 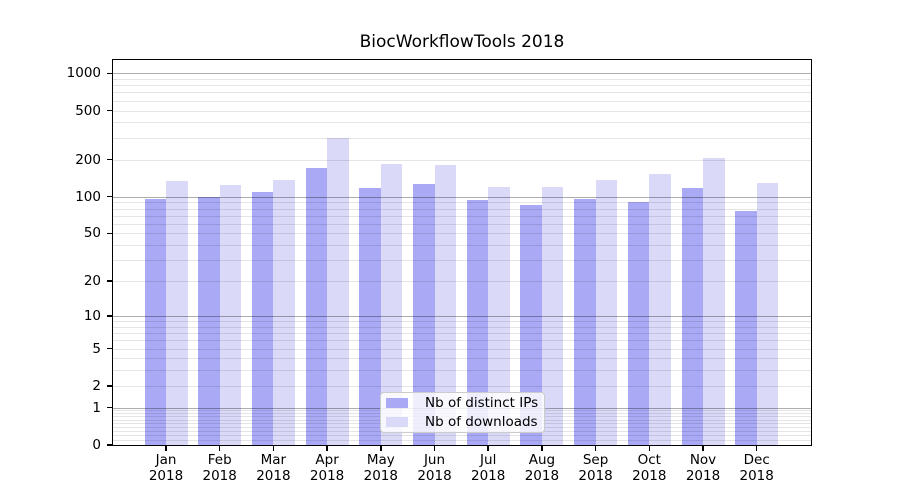 I want to click on x-tick-month: May, so click(x=380, y=460).